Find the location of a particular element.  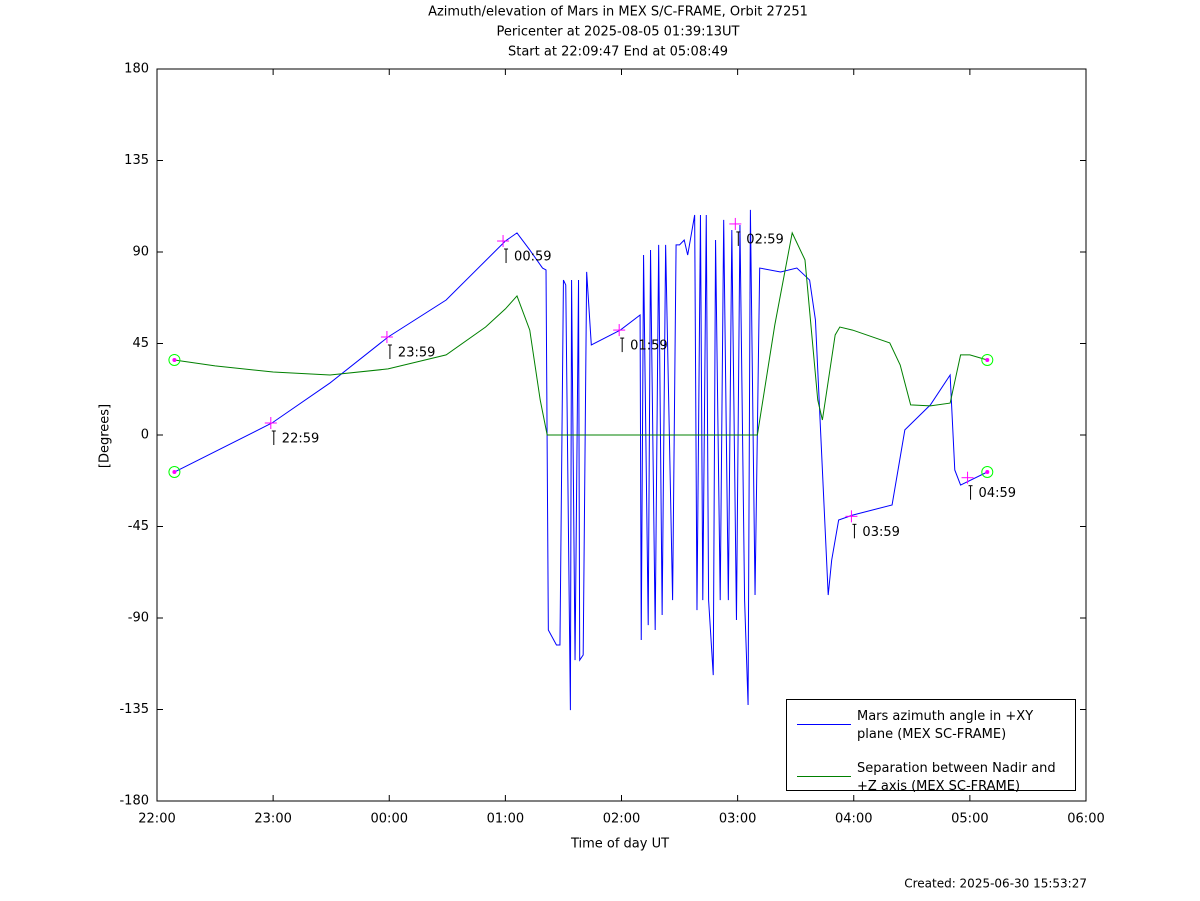

x-tick-label: 01:00 is located at coordinates (505, 819).